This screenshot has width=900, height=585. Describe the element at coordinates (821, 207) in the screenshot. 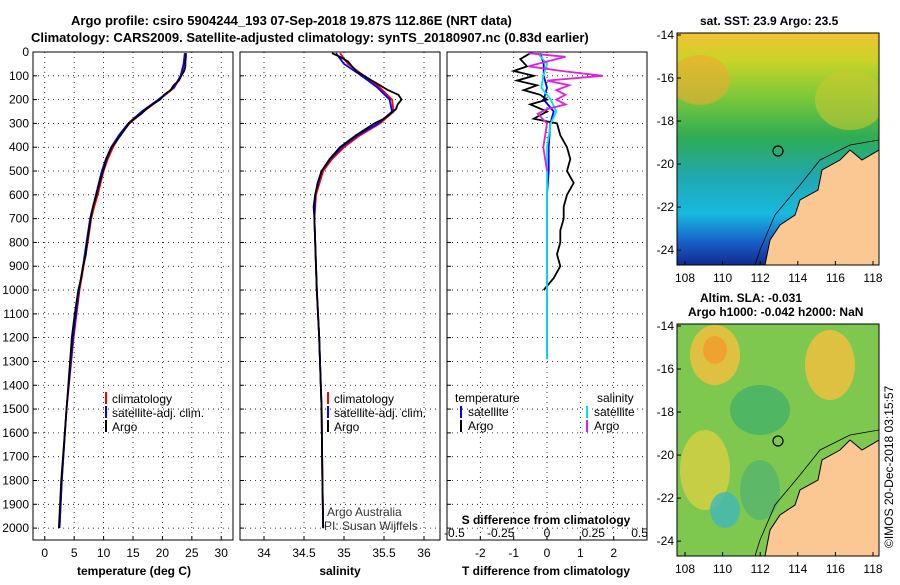

I see `sst-land-australia` at that location.